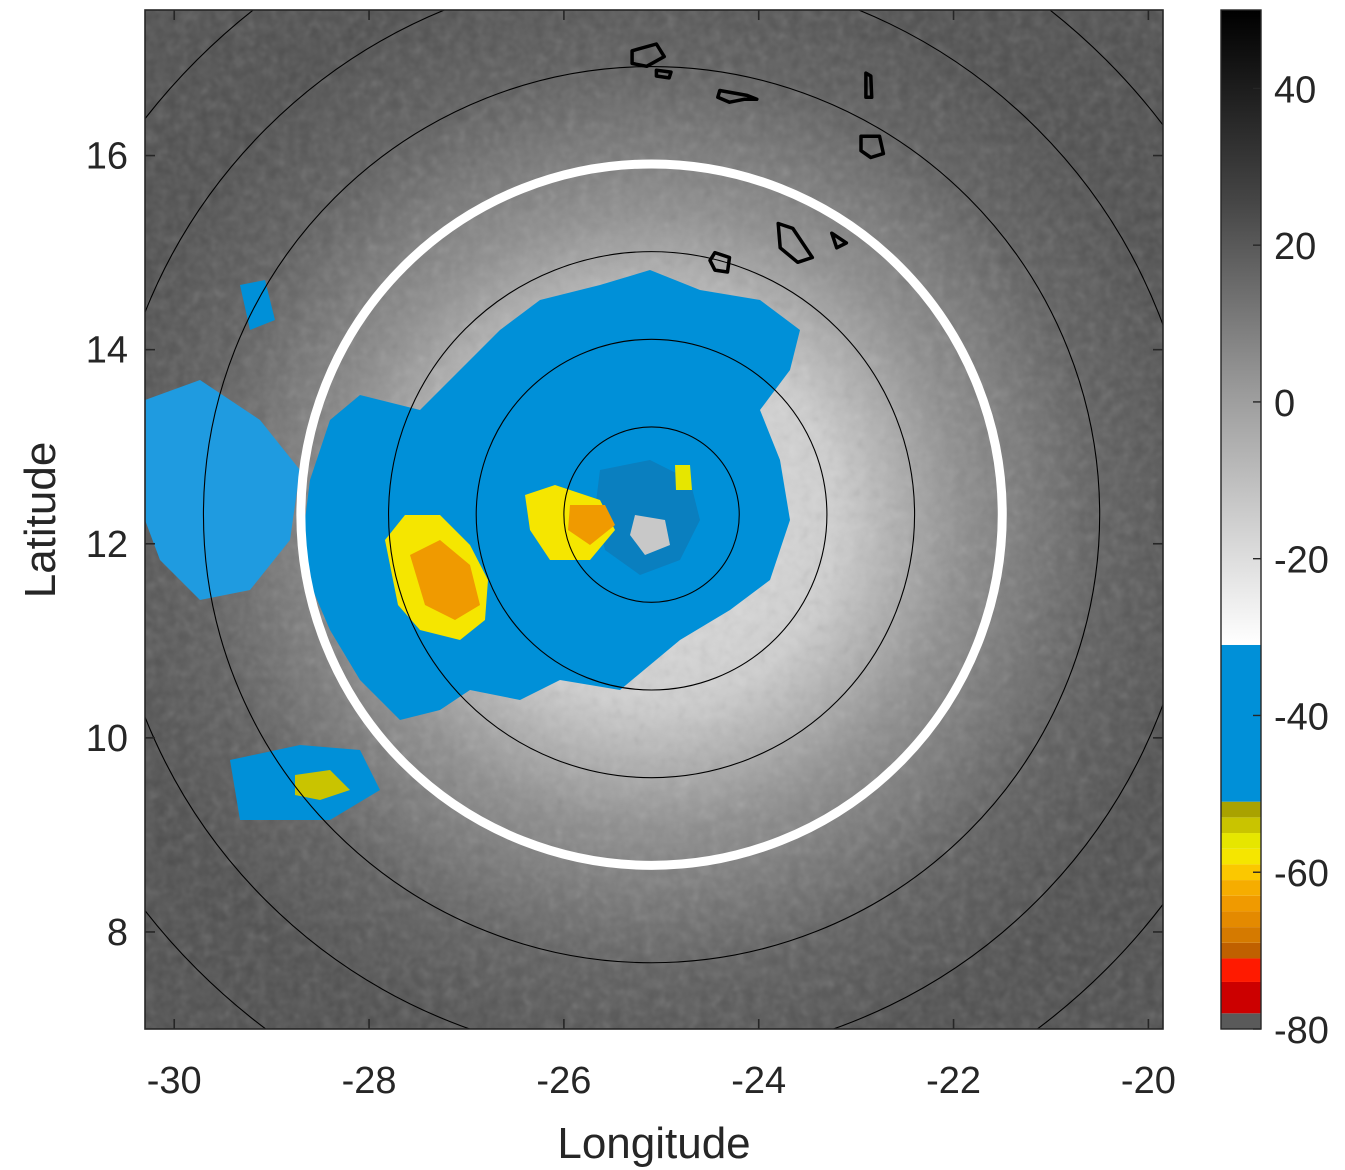  I want to click on x-tick-label: -26, so click(563, 1081).